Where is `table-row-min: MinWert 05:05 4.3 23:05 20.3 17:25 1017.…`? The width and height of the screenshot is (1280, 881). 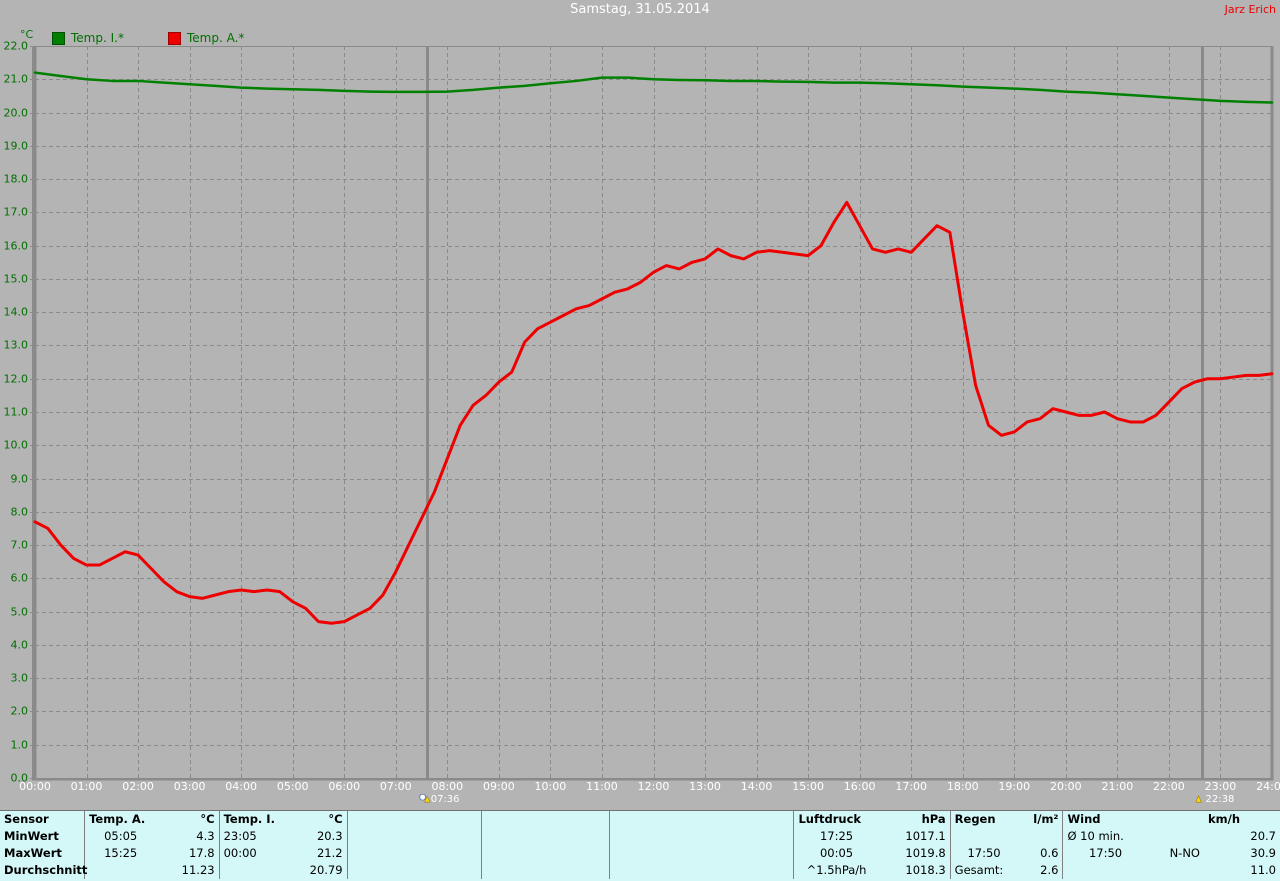 table-row-min: MinWert 05:05 4.3 23:05 20.3 17:25 1017.… is located at coordinates (640, 836).